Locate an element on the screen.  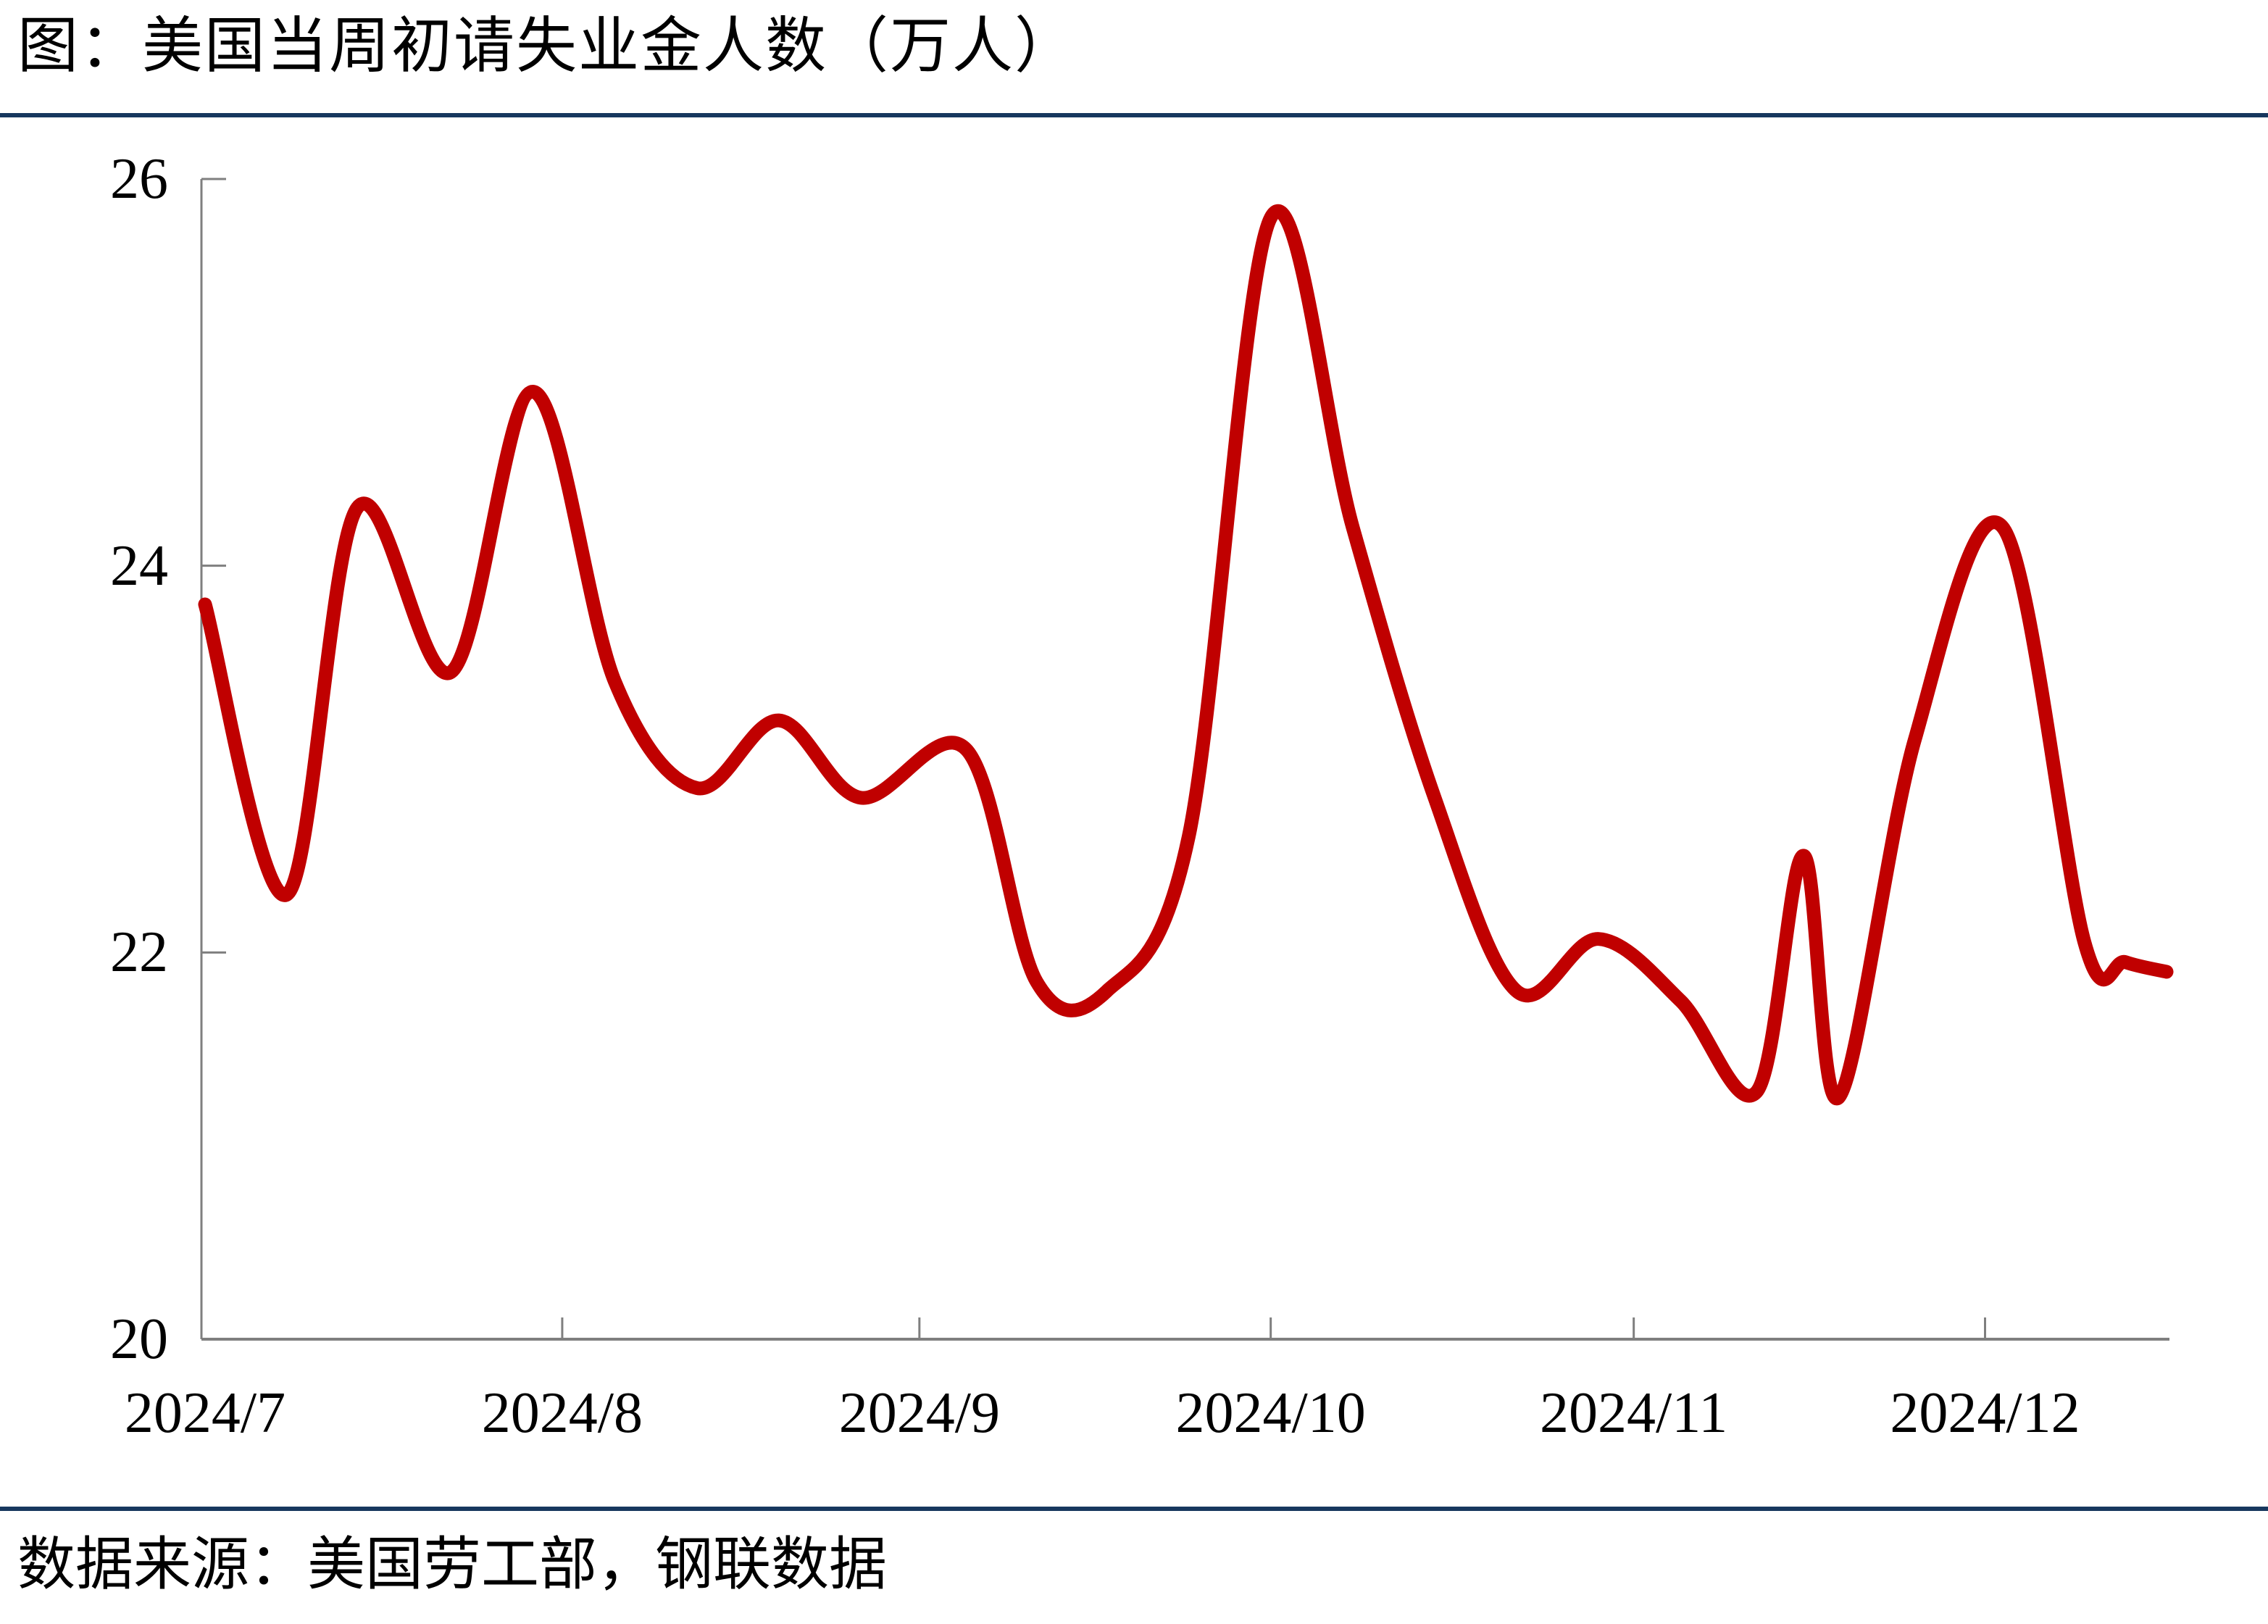
bottom-divider is located at coordinates (1134, 1509).